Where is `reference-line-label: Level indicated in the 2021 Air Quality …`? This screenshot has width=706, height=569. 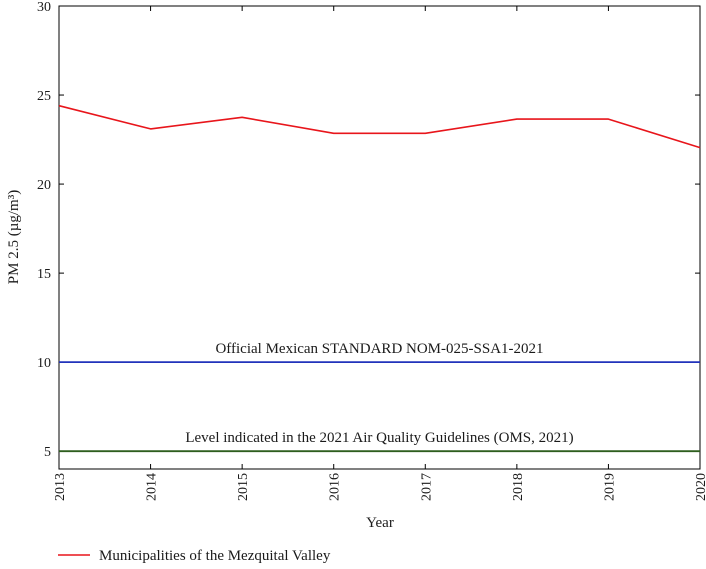
reference-line-label: Level indicated in the 2021 Air Quality … is located at coordinates (379, 438).